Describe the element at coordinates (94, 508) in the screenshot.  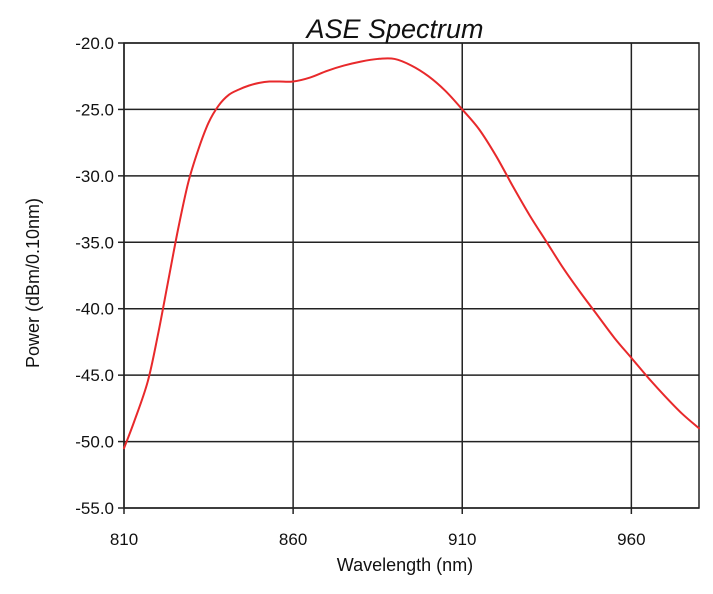
I see `y-tick-label: -55.0` at that location.